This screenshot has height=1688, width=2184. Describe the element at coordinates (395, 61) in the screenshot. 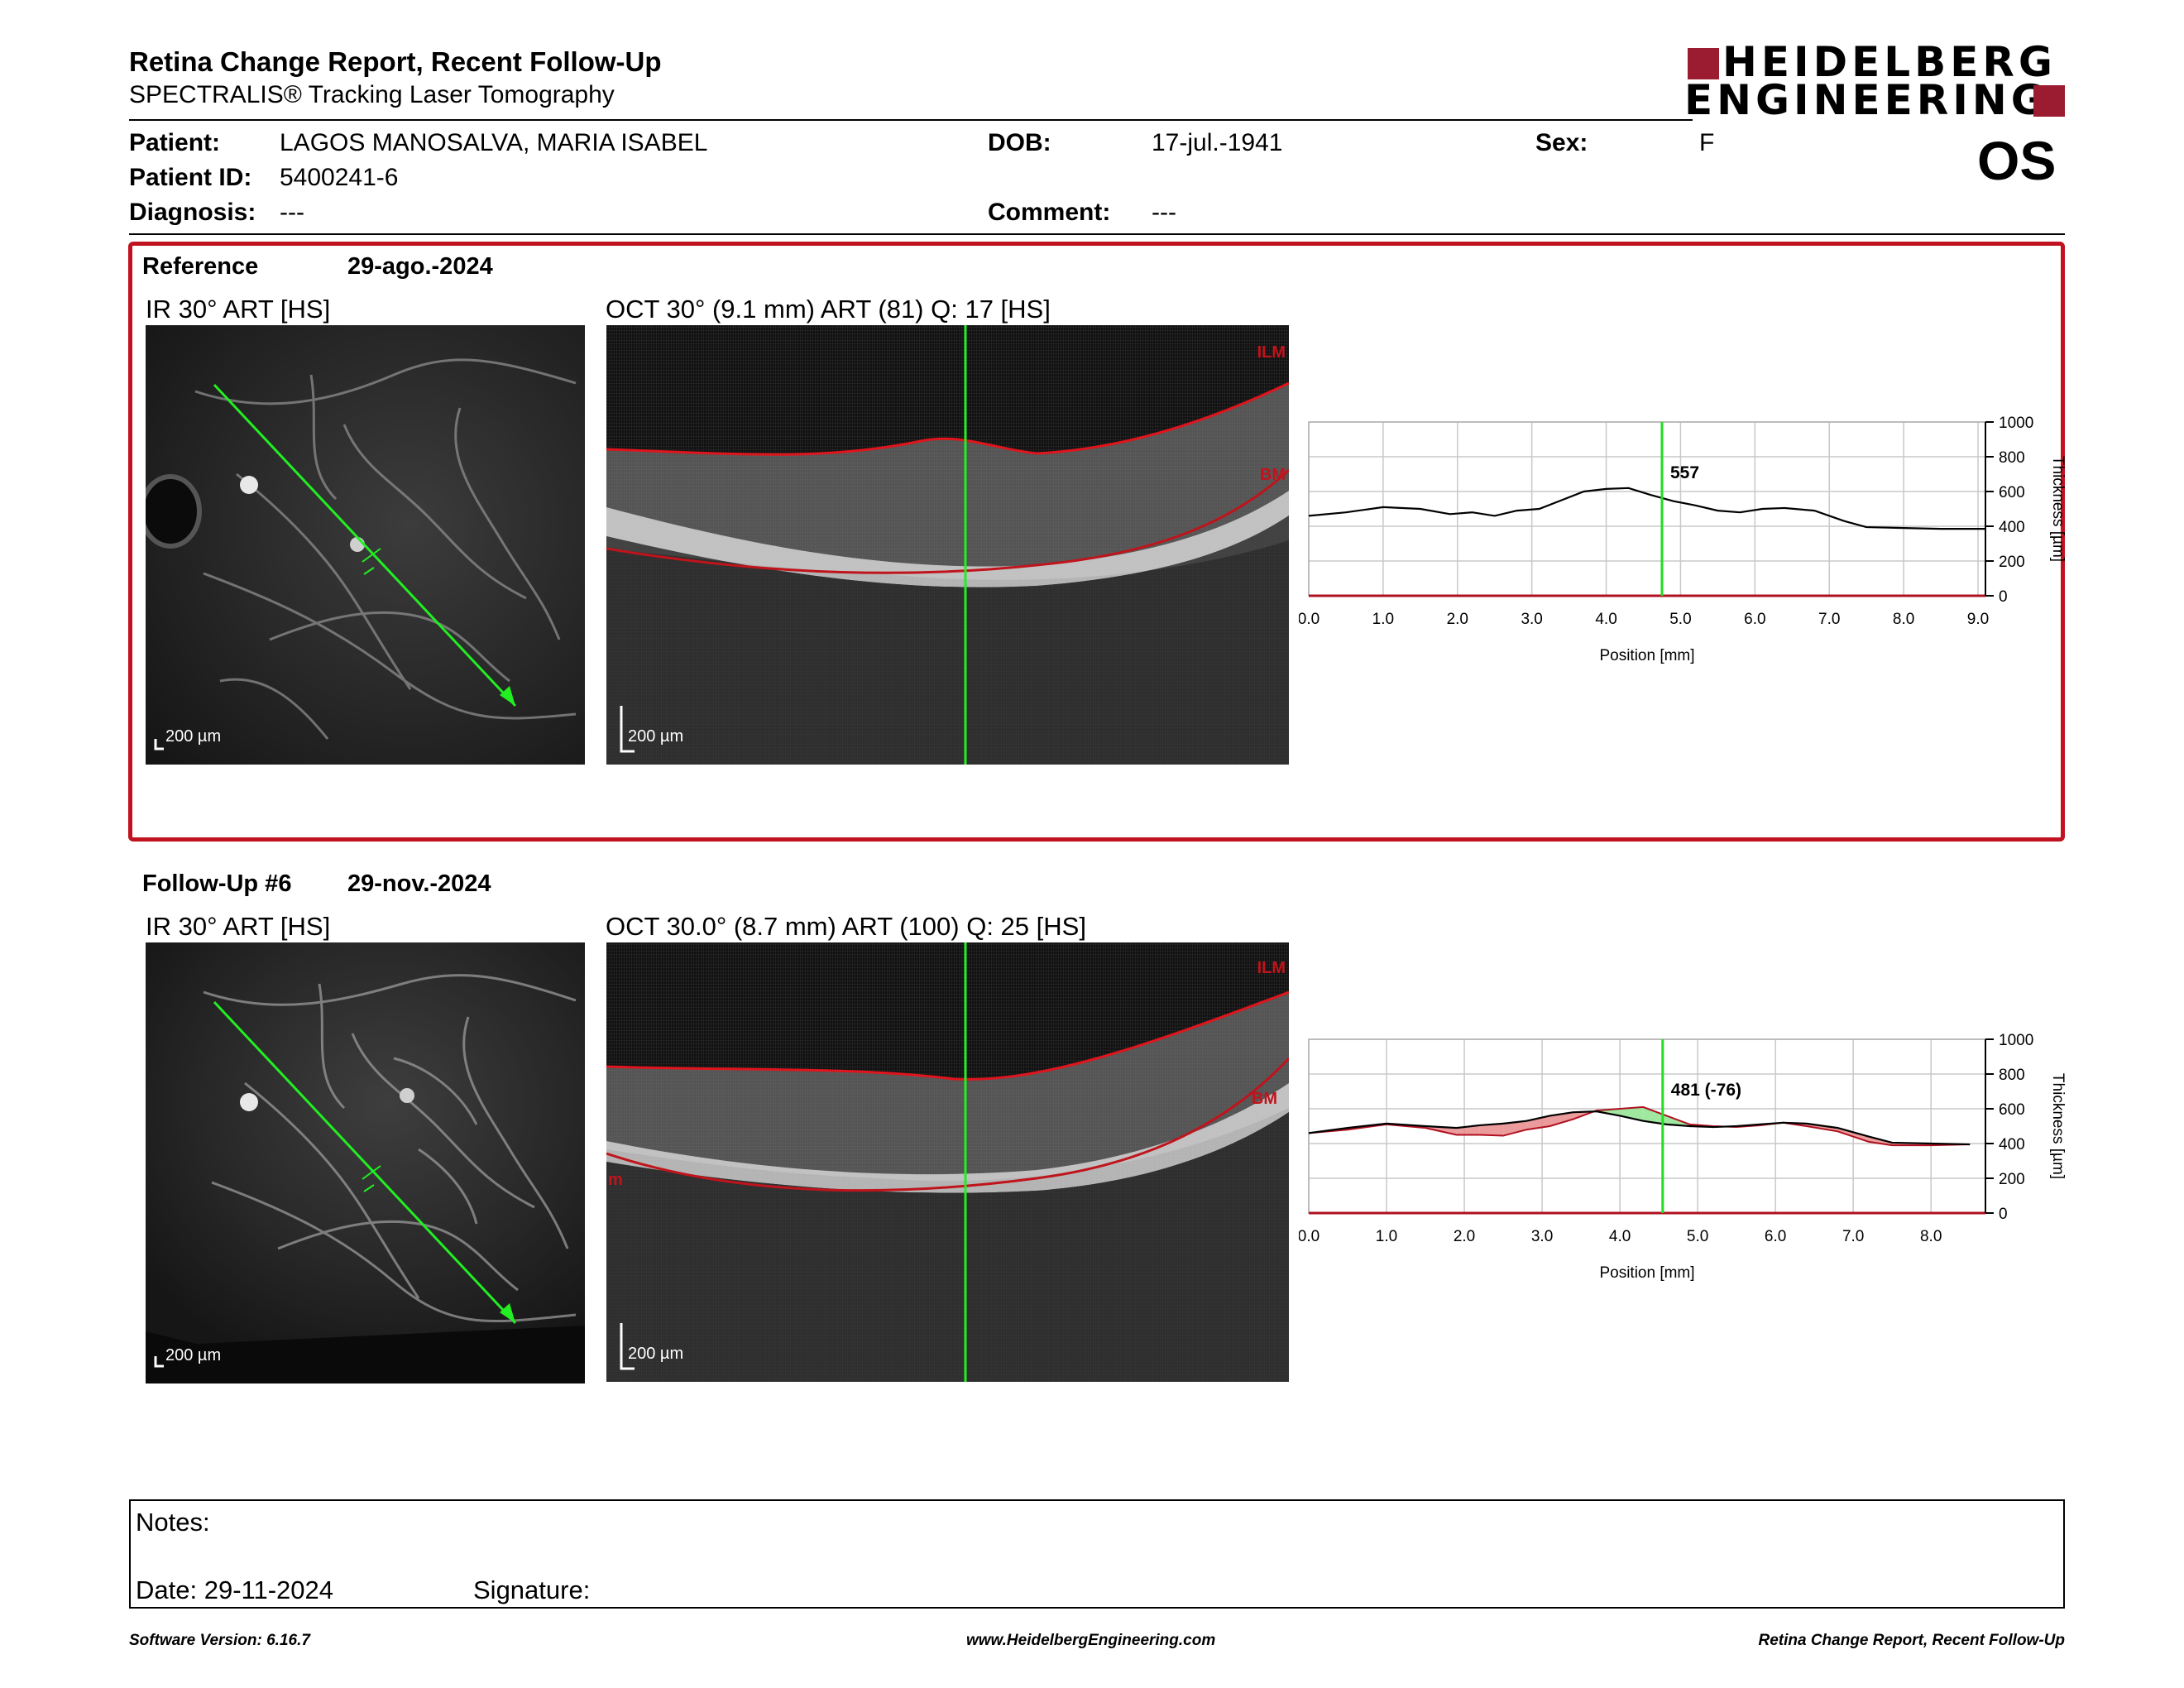

I see `report-title: Retina Change Report, Recent Follow-Up` at that location.